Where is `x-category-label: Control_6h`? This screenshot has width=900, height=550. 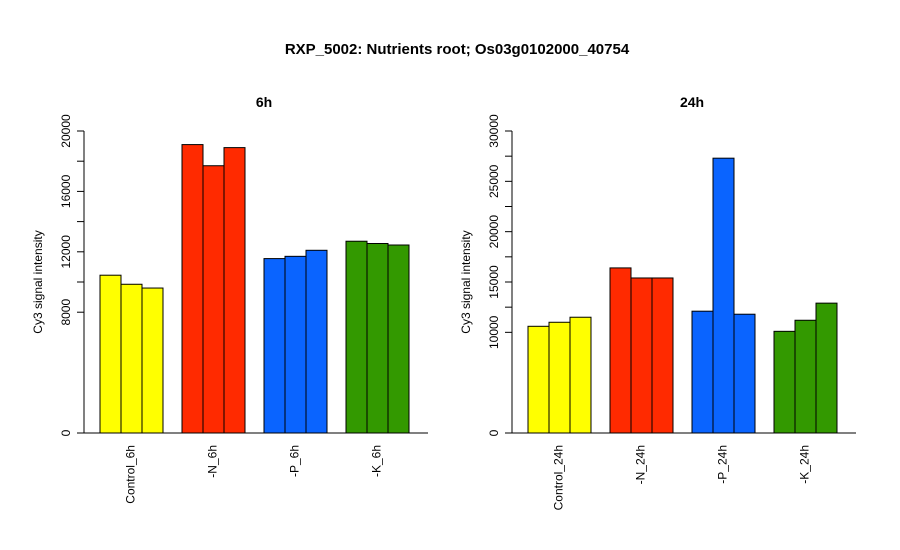
x-category-label: Control_6h is located at coordinates (131, 474).